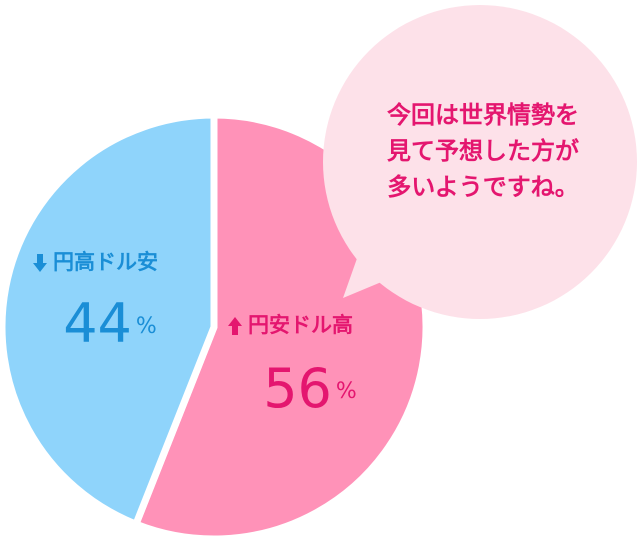 The width and height of the screenshot is (640, 540). Describe the element at coordinates (483, 115) in the screenshot. I see `bubble-text: 今回は世界情勢を` at that location.